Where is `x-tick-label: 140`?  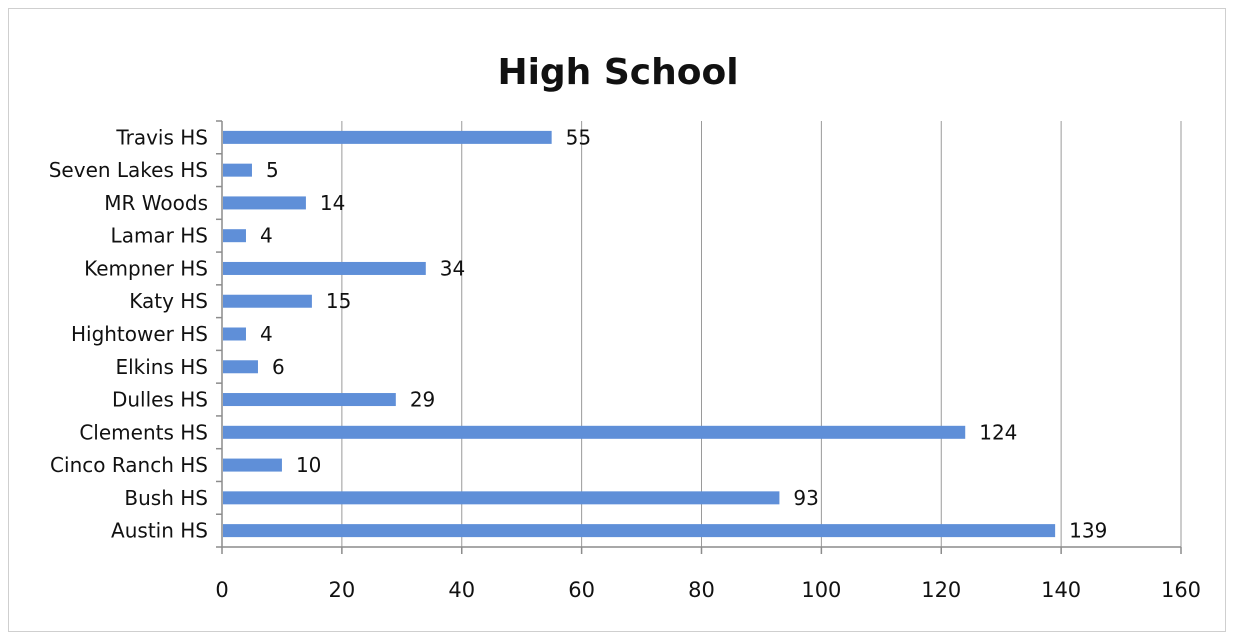 x-tick-label: 140 is located at coordinates (1061, 590).